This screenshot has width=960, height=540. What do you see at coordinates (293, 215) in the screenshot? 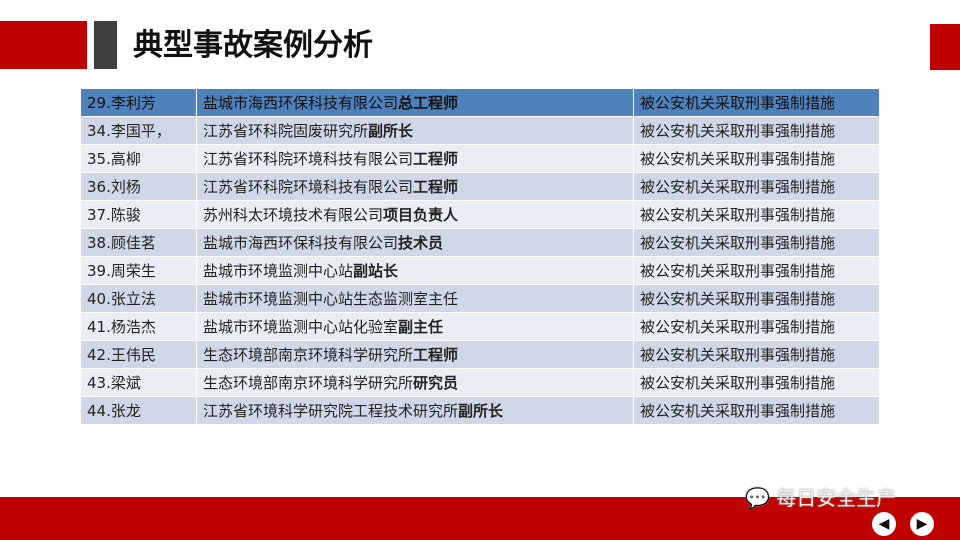
I see `org-text: 苏州科太环境技术有限公司` at bounding box center [293, 215].